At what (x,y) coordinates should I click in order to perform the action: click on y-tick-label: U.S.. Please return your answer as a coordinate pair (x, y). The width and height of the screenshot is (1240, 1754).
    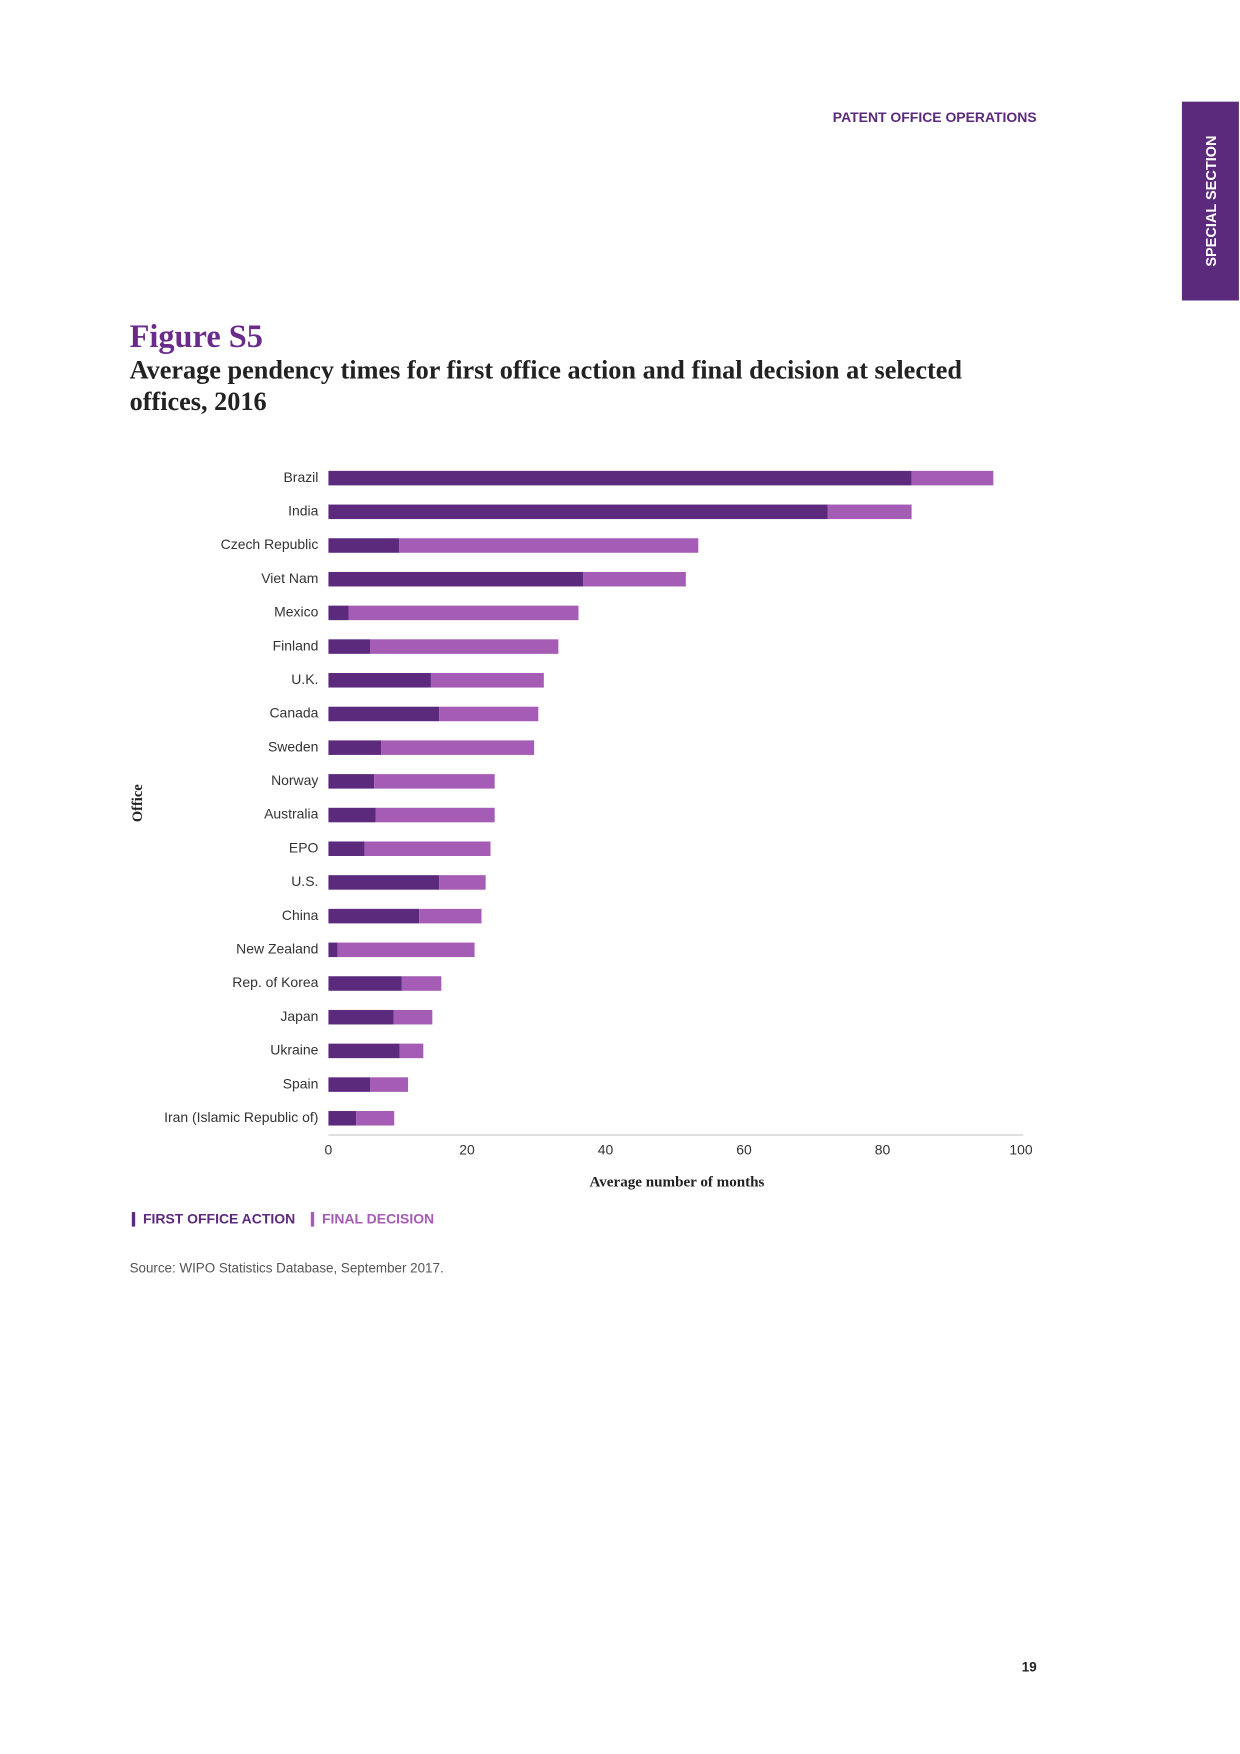
    Looking at the image, I should click on (304, 881).